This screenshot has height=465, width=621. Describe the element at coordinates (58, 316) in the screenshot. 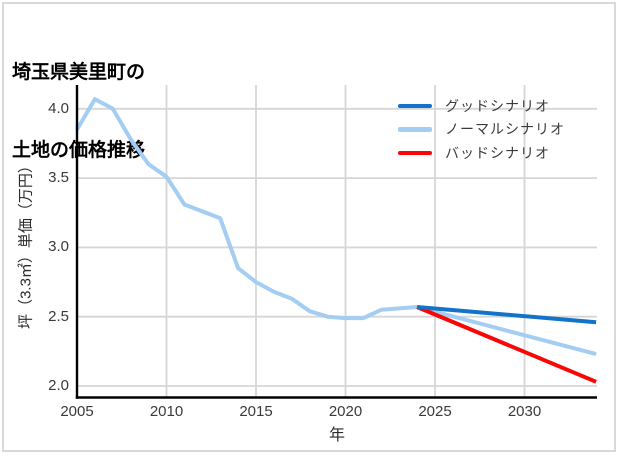

I see `y-tick-label: 2.5` at that location.